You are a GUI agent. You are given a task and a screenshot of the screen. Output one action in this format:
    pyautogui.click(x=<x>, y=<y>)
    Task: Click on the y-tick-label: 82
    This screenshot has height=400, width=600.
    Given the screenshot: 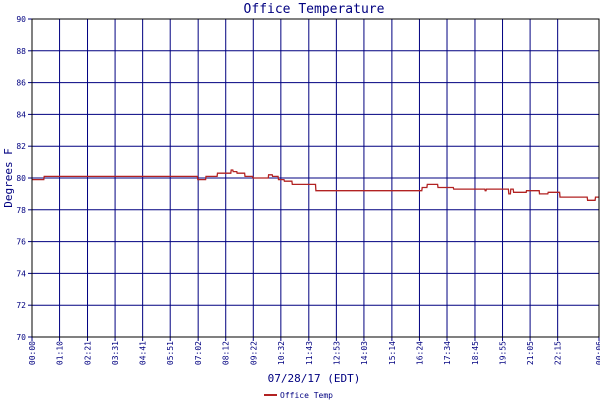 What is the action you would take?
    pyautogui.click(x=21, y=146)
    